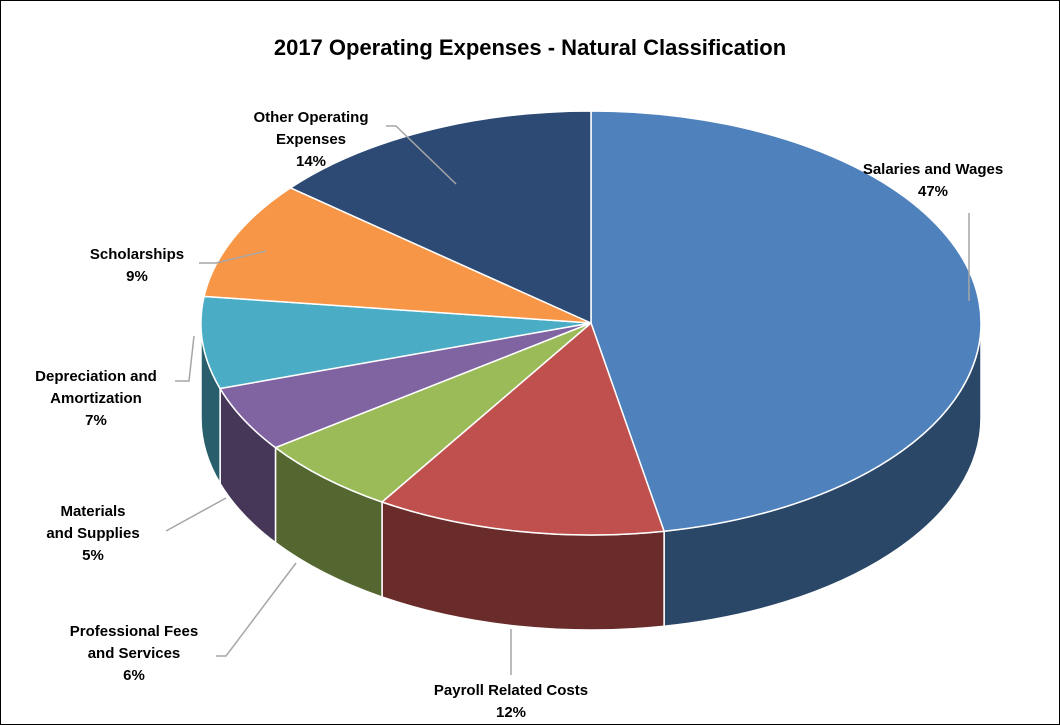  What do you see at coordinates (933, 181) in the screenshot?
I see `slice-label: Salaries and Wages 47%` at bounding box center [933, 181].